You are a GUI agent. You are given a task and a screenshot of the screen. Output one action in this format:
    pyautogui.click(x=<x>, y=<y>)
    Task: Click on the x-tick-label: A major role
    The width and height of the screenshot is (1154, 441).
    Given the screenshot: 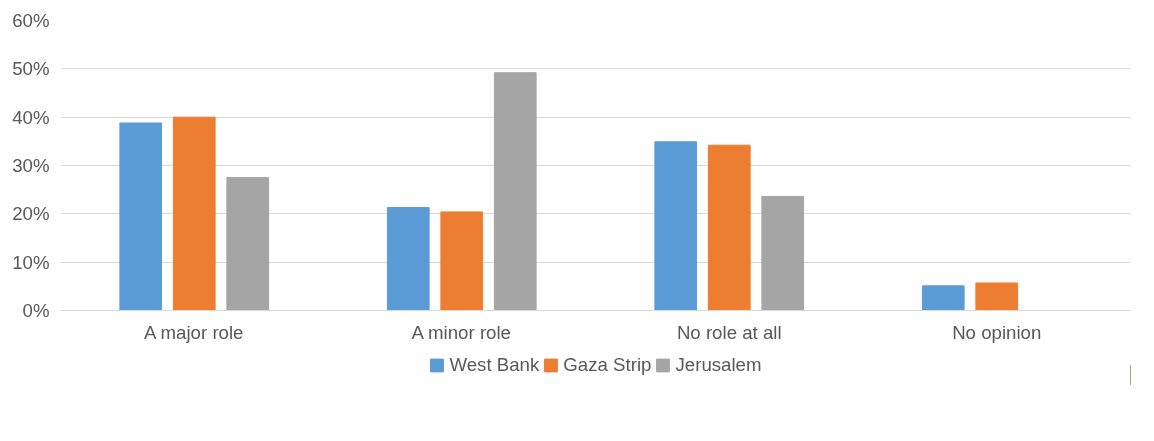 What is the action you would take?
    pyautogui.click(x=193, y=332)
    